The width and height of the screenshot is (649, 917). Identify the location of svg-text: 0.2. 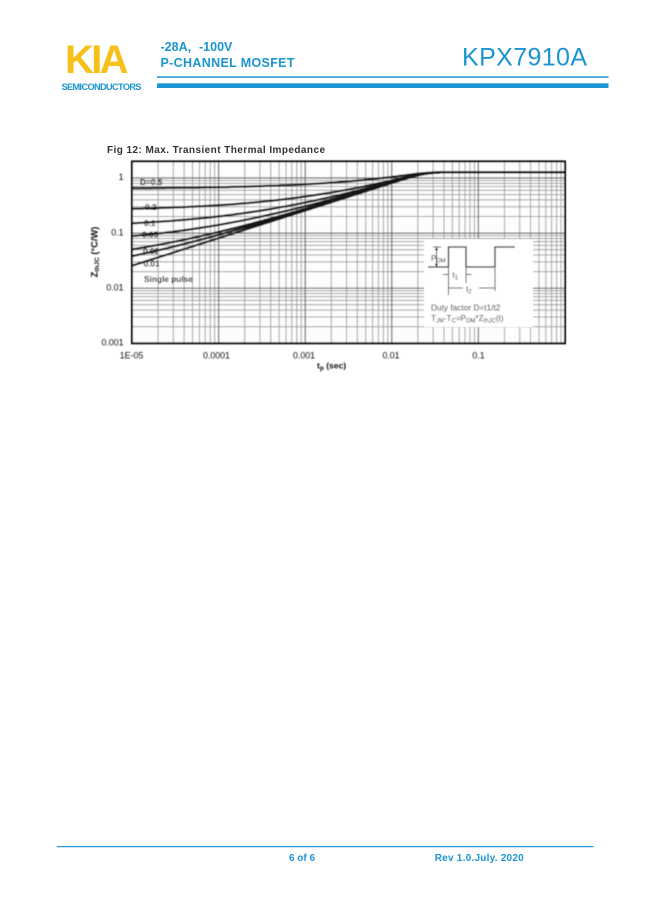
(151, 207).